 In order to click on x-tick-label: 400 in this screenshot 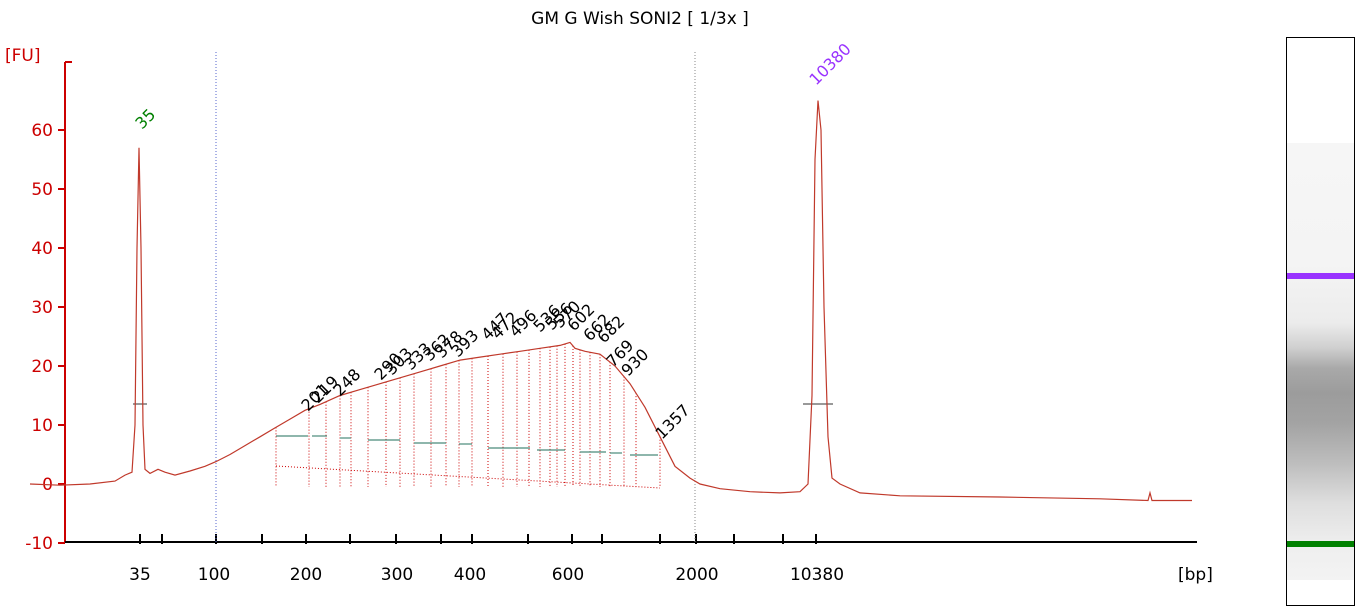, I will do `click(470, 575)`.